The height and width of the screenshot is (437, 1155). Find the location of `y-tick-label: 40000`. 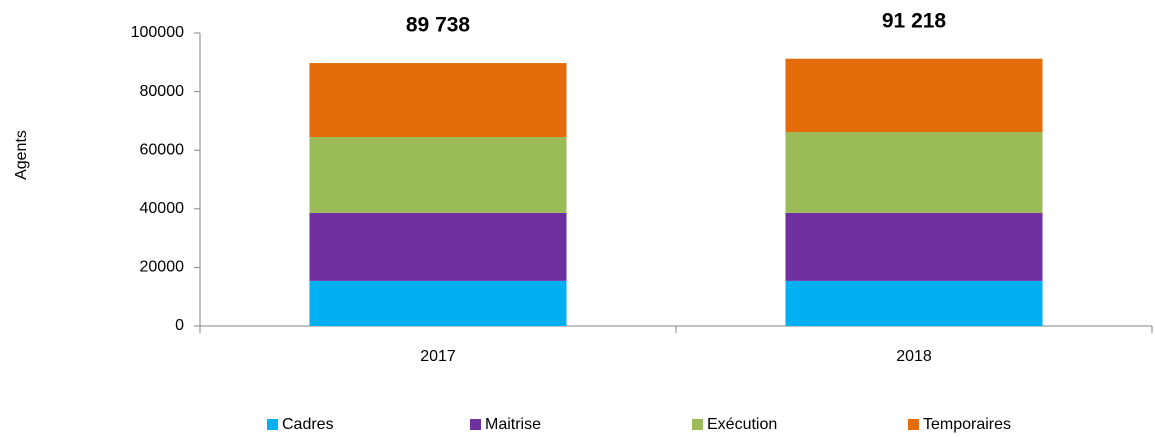

y-tick-label: 40000 is located at coordinates (162, 208).